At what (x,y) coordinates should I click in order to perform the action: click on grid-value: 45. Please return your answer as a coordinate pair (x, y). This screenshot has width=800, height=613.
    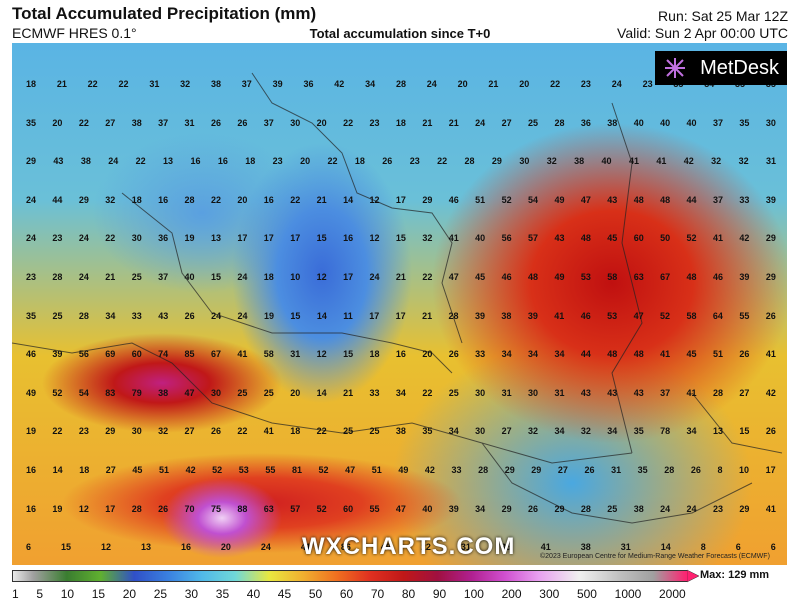
    Looking at the image, I should click on (480, 277).